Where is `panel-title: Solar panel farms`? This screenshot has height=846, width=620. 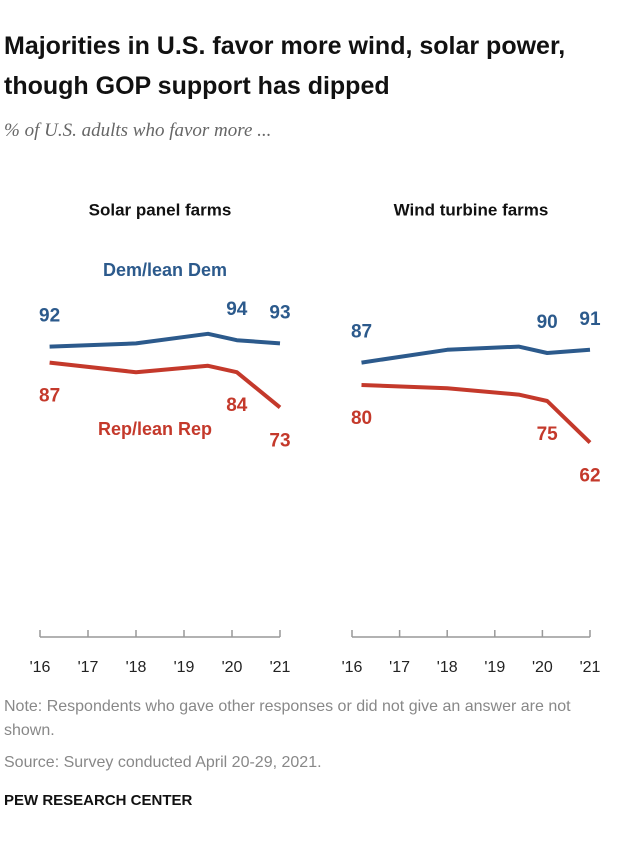 panel-title: Solar panel farms is located at coordinates (160, 209).